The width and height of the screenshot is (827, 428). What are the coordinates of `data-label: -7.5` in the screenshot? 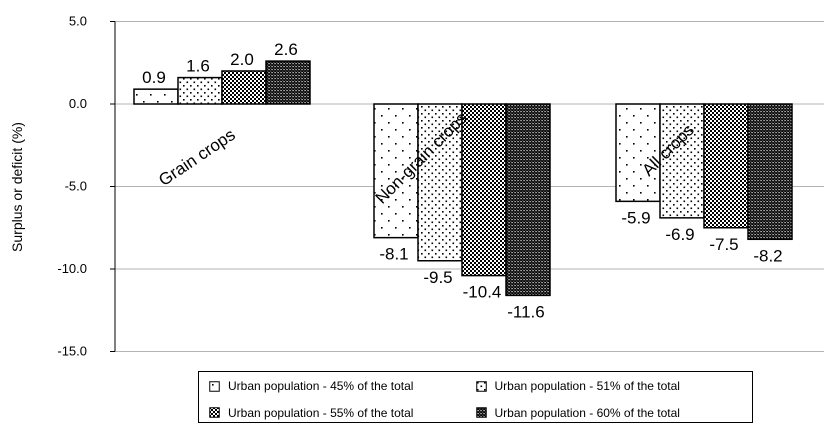 It's located at (723, 244).